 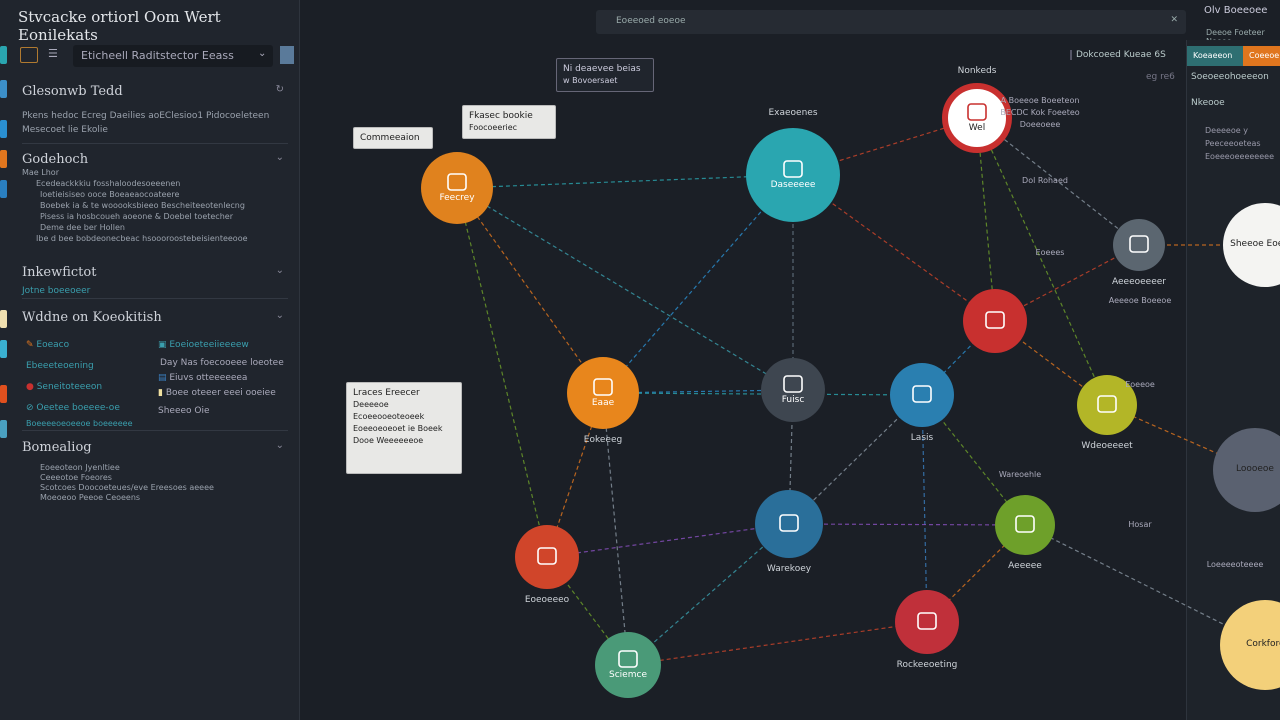 I want to click on graph-node-n3, so click(x=977, y=118).